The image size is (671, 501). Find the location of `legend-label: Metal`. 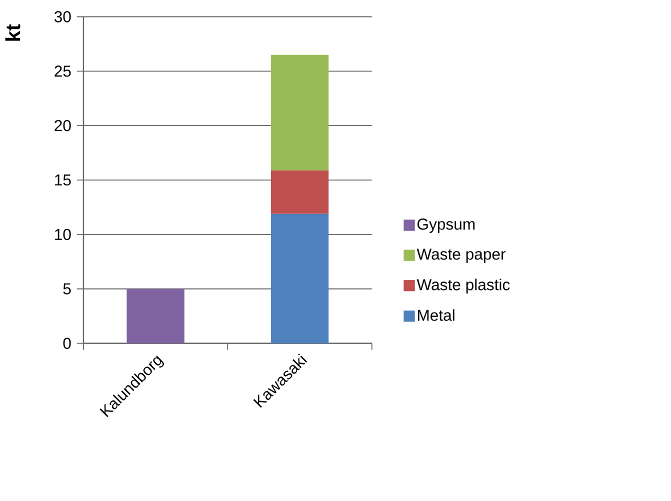

legend-label: Metal is located at coordinates (436, 315).